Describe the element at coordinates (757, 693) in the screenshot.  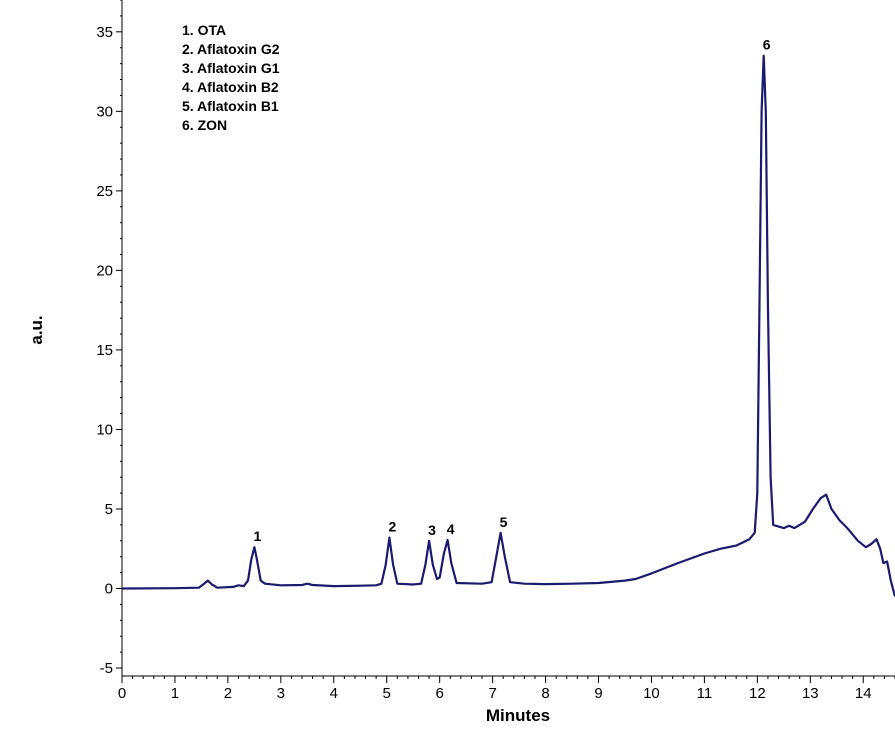
I see `x-tick-label: 12` at that location.